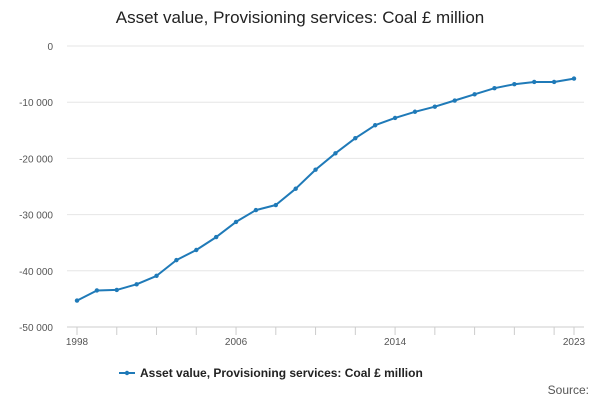  Describe the element at coordinates (36, 328) in the screenshot. I see `y-tick-label: -50 000` at that location.